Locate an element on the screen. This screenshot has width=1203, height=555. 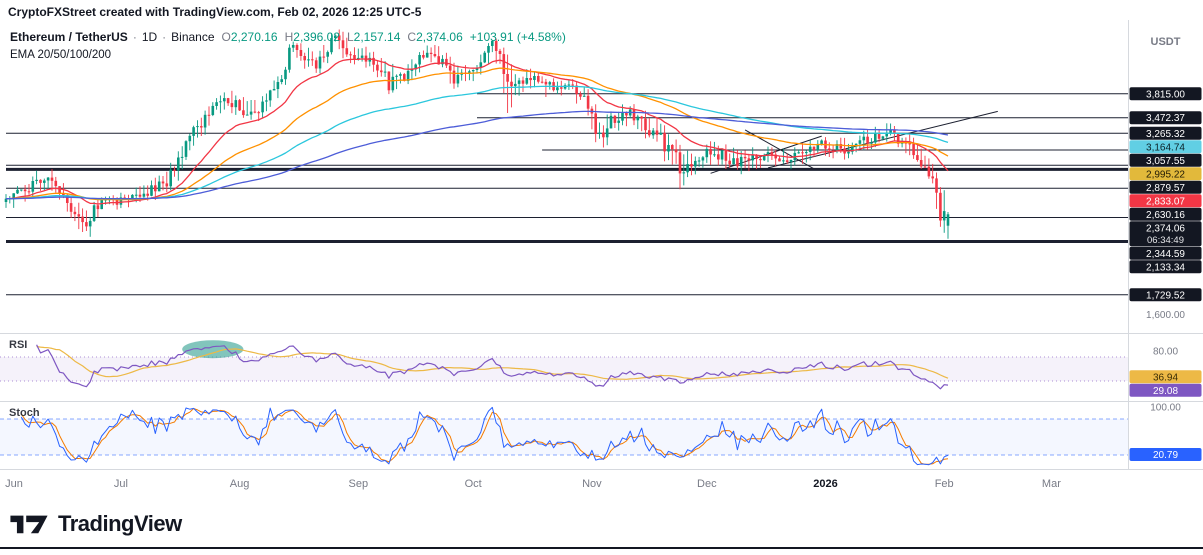
svg-text: 2,833.07 is located at coordinates (1165, 201).